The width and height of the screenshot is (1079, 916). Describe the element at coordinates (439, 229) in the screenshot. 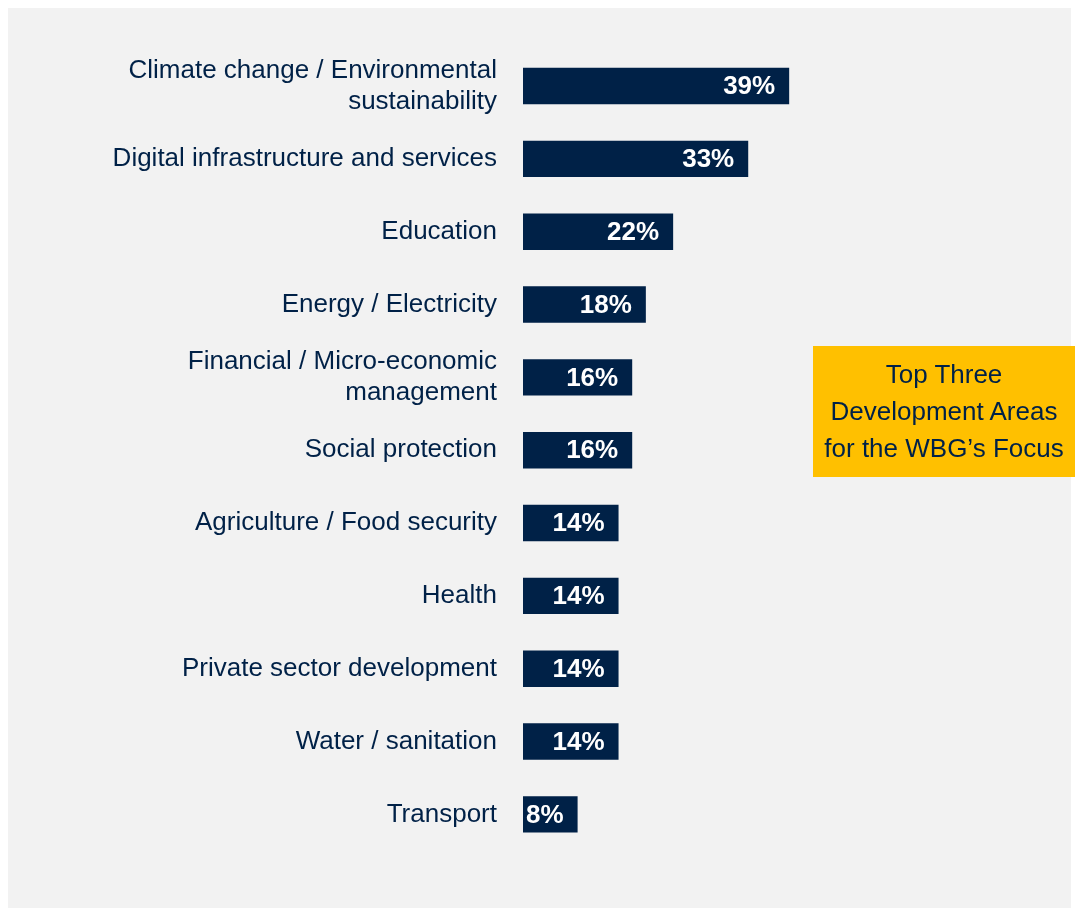

I see `y-tick-label: Education` at that location.